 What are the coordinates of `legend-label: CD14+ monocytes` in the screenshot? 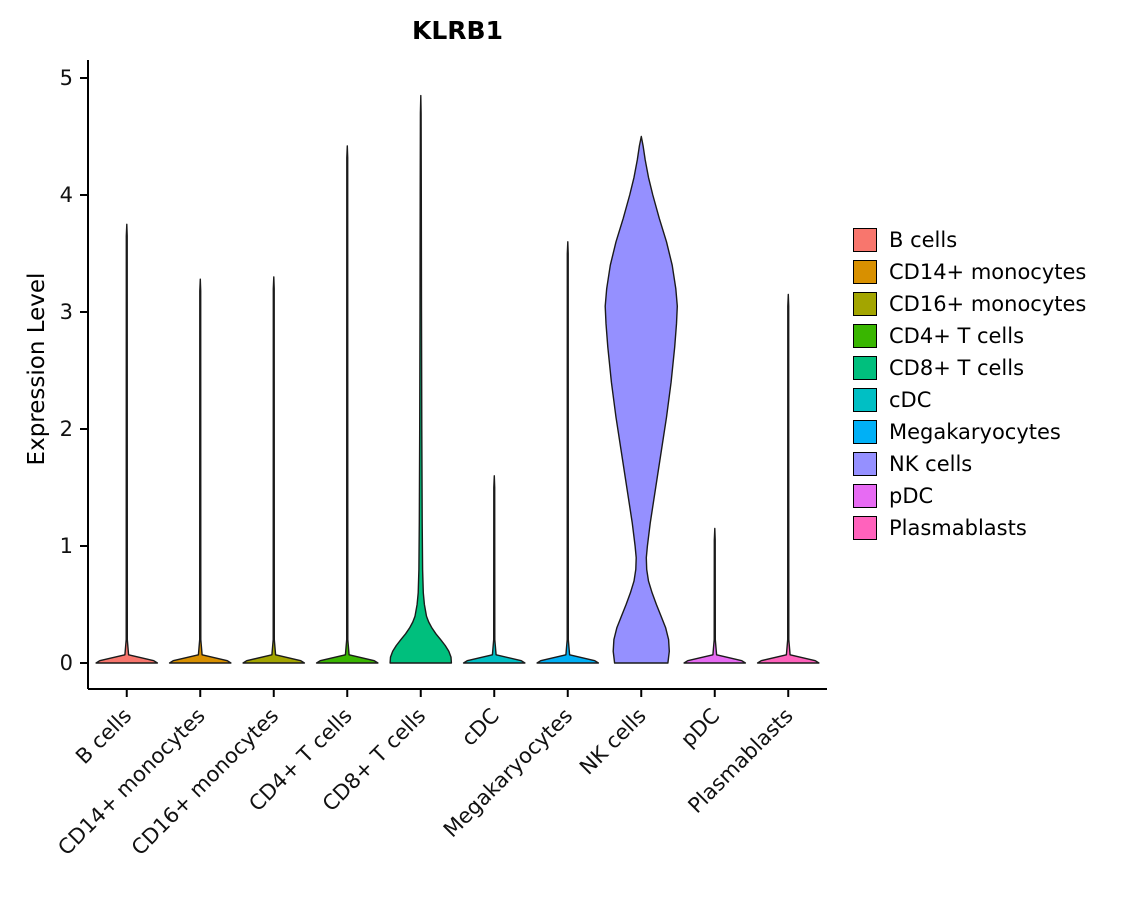 It's located at (988, 272).